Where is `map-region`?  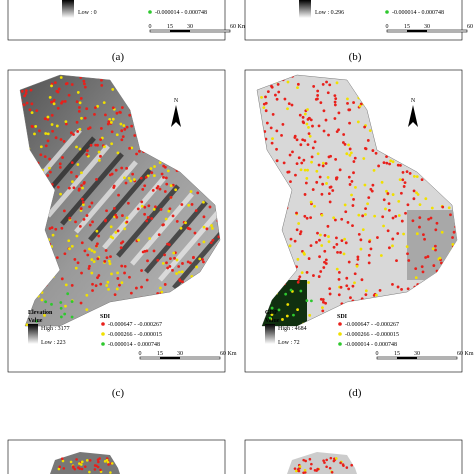
map-region is located at coordinates (322, 463).